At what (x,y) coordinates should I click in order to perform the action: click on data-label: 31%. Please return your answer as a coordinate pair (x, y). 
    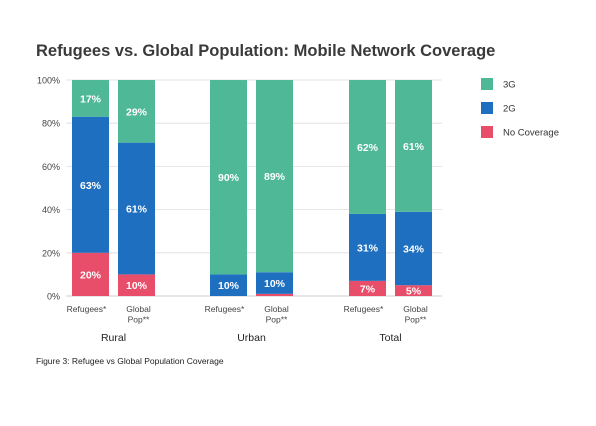
    Looking at the image, I should click on (368, 248).